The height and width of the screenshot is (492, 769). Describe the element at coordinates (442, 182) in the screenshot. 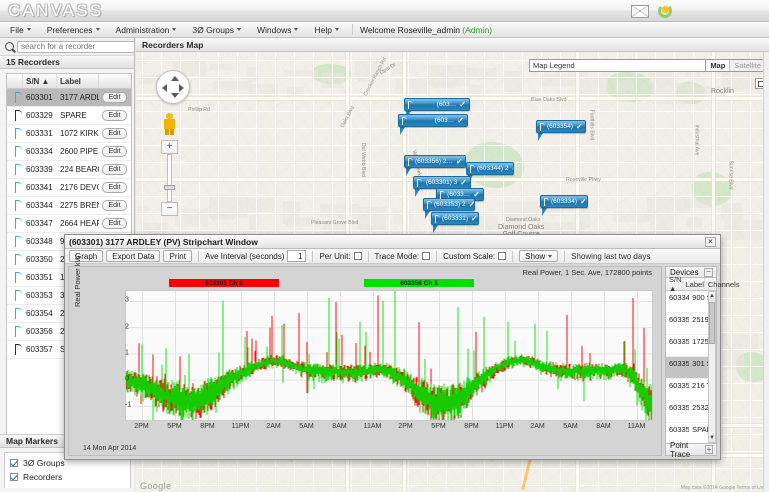

I see `map-marker-bubble: (603301) 3 ✓` at that location.